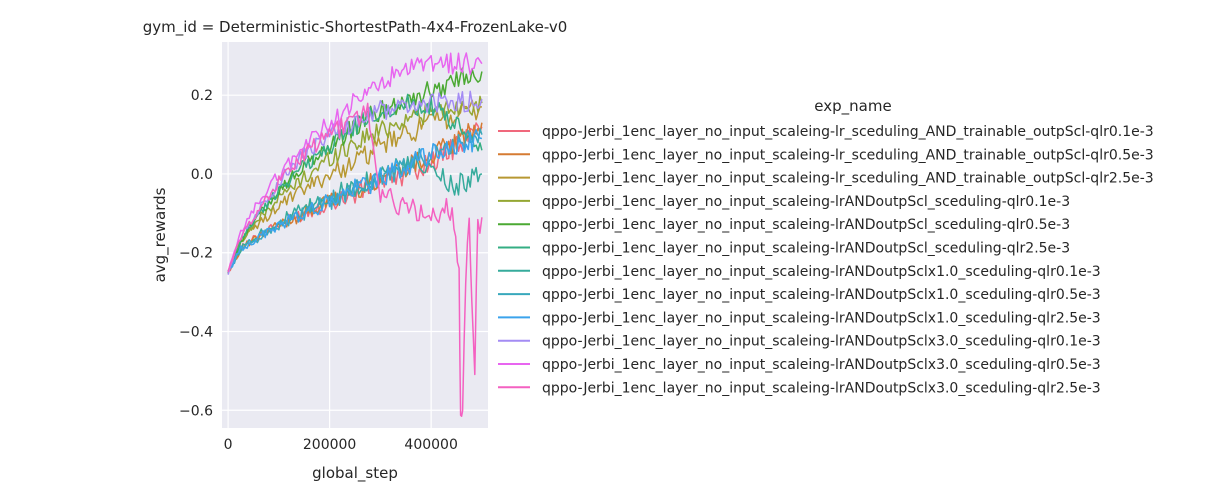  What do you see at coordinates (852, 106) in the screenshot?
I see `legend-title: exp_name` at bounding box center [852, 106].